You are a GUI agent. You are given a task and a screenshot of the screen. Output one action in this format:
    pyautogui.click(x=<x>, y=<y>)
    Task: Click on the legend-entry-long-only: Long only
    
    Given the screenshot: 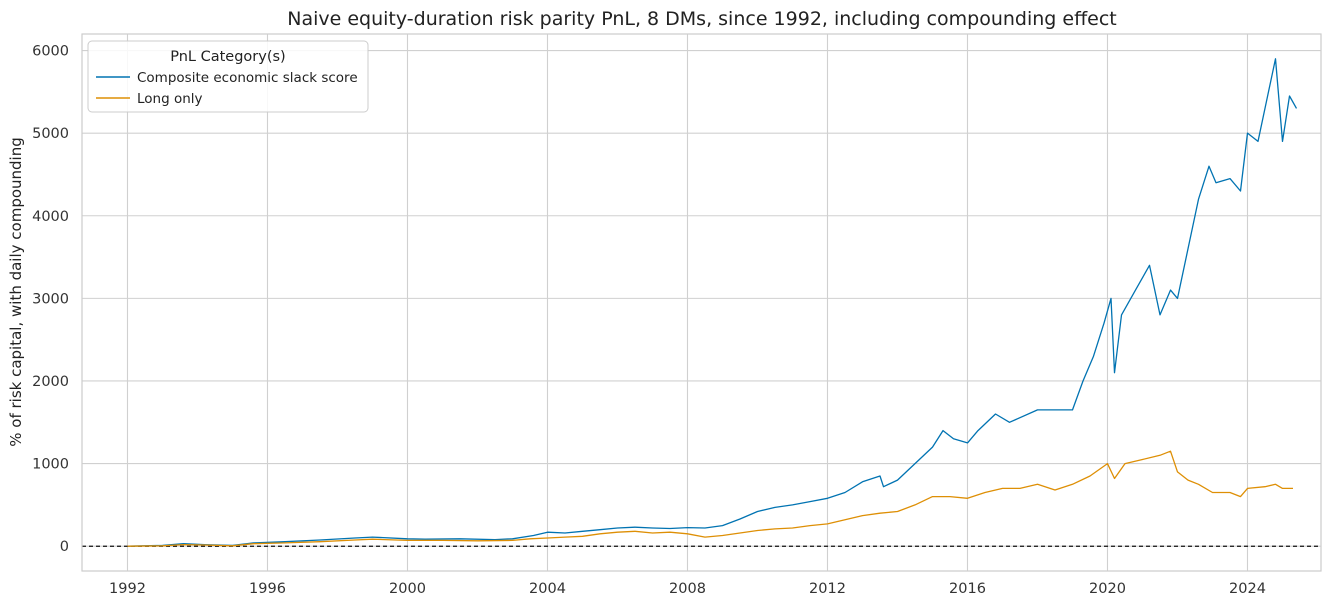 What is the action you would take?
    pyautogui.click(x=170, y=99)
    